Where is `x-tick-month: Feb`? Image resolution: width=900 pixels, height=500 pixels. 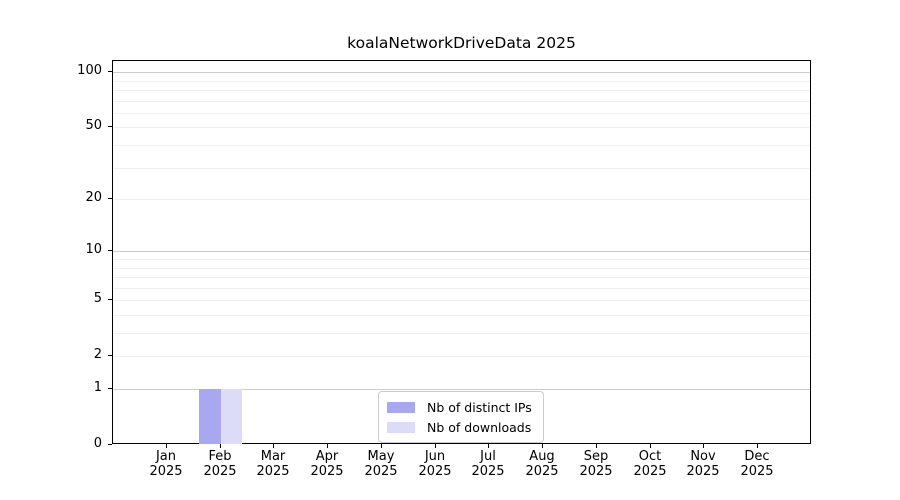
x-tick-month: Feb is located at coordinates (220, 456).